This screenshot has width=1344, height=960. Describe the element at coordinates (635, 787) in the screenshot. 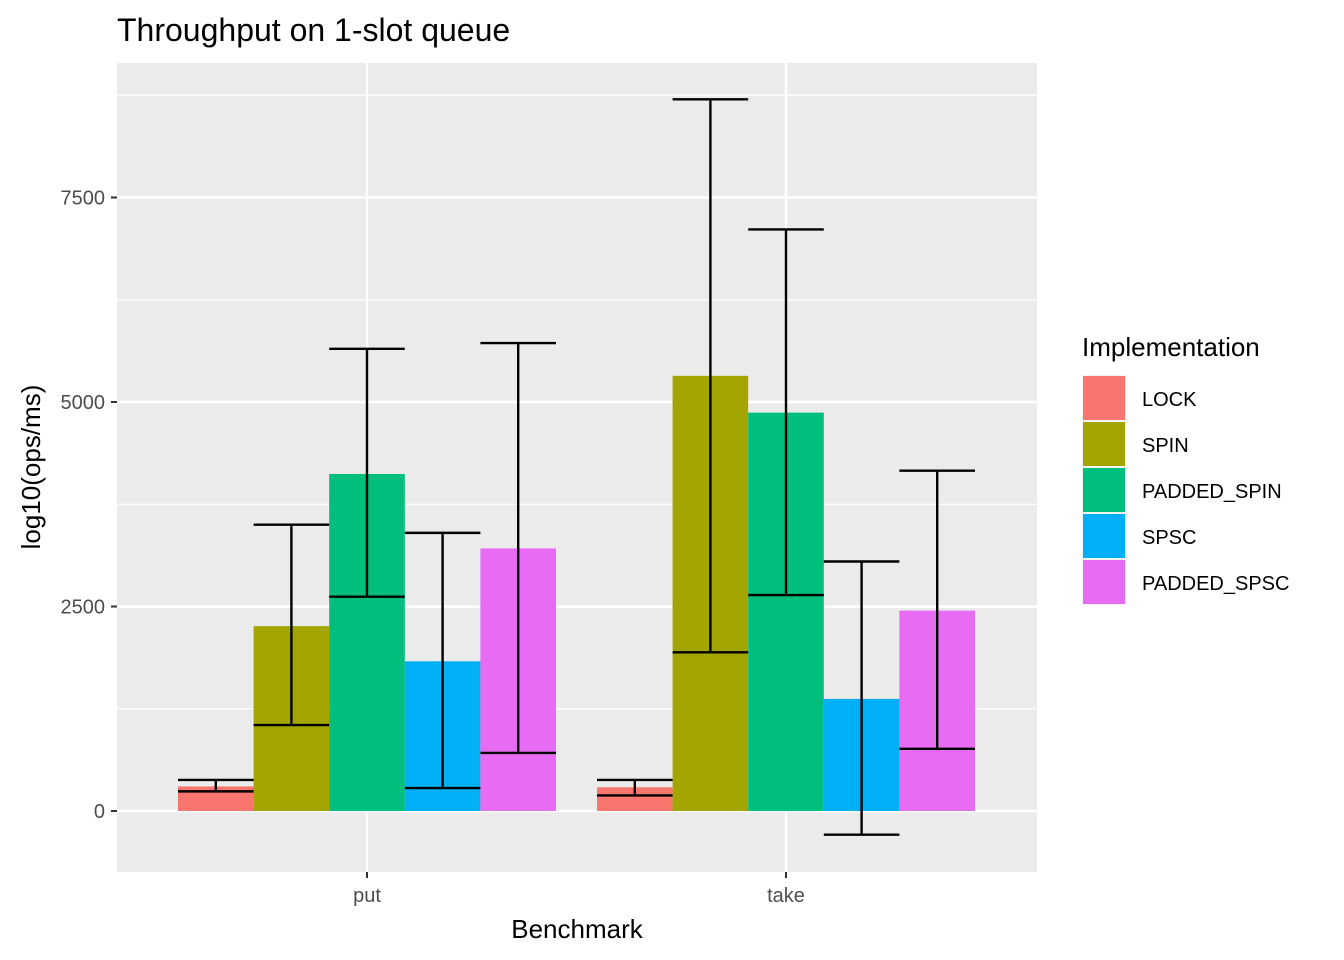

I see `error-bar-lock-take` at that location.